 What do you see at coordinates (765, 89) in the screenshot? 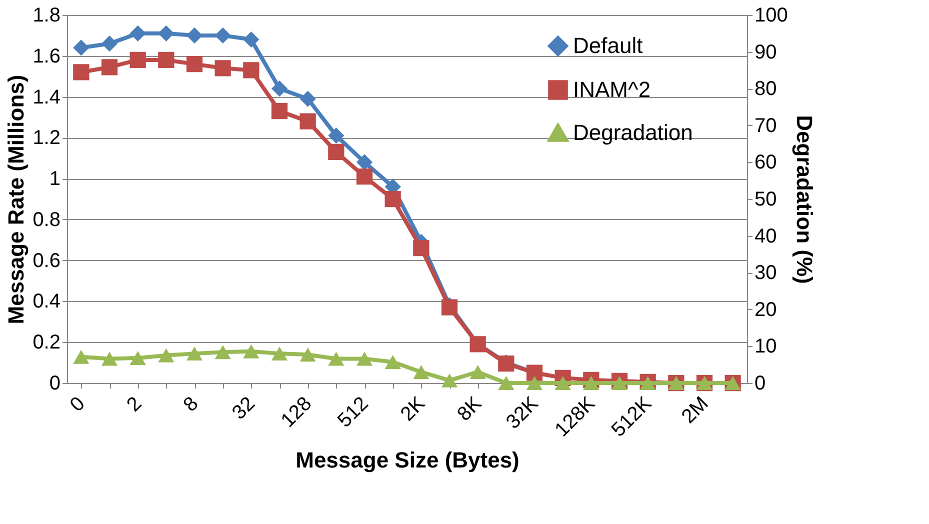
I see `y2-tick-label: 80` at bounding box center [765, 89].